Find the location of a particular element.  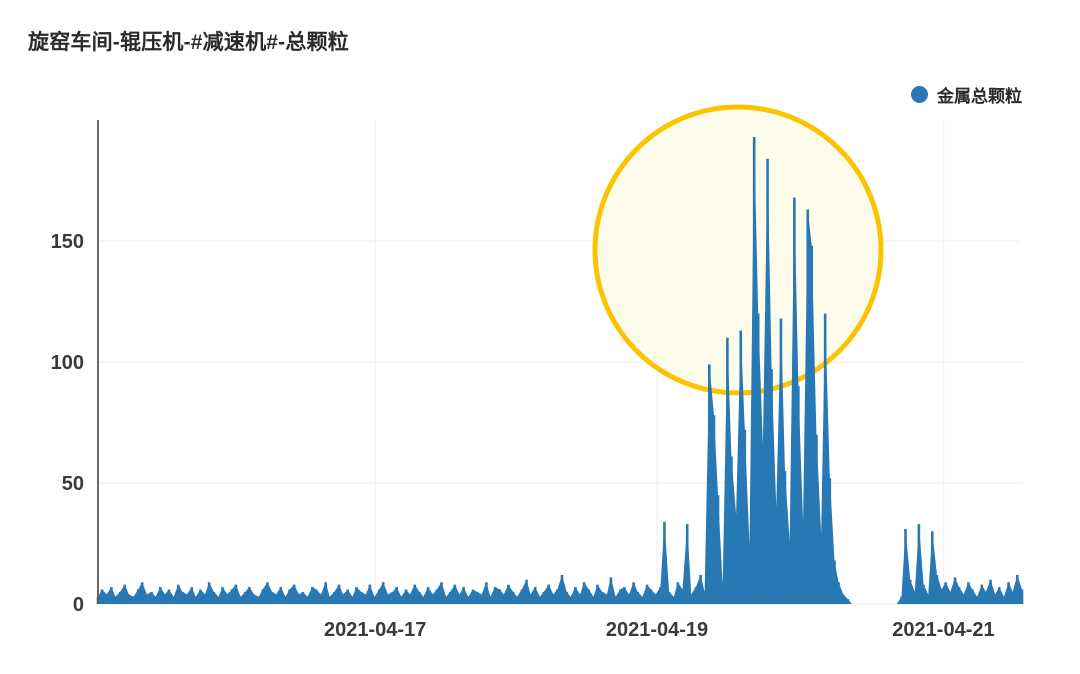

page-title: 旋窑车间-辊压机-#减速机#-总颗粒 is located at coordinates (188, 42).